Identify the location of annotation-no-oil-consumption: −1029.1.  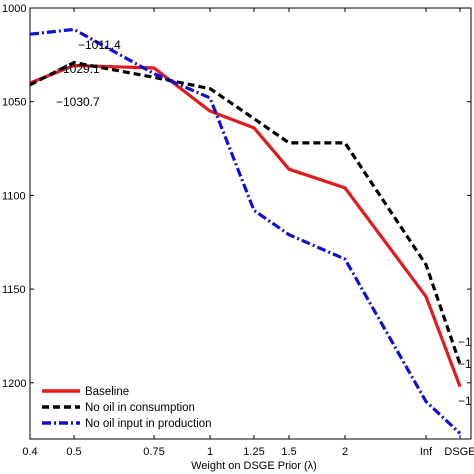
(78, 69).